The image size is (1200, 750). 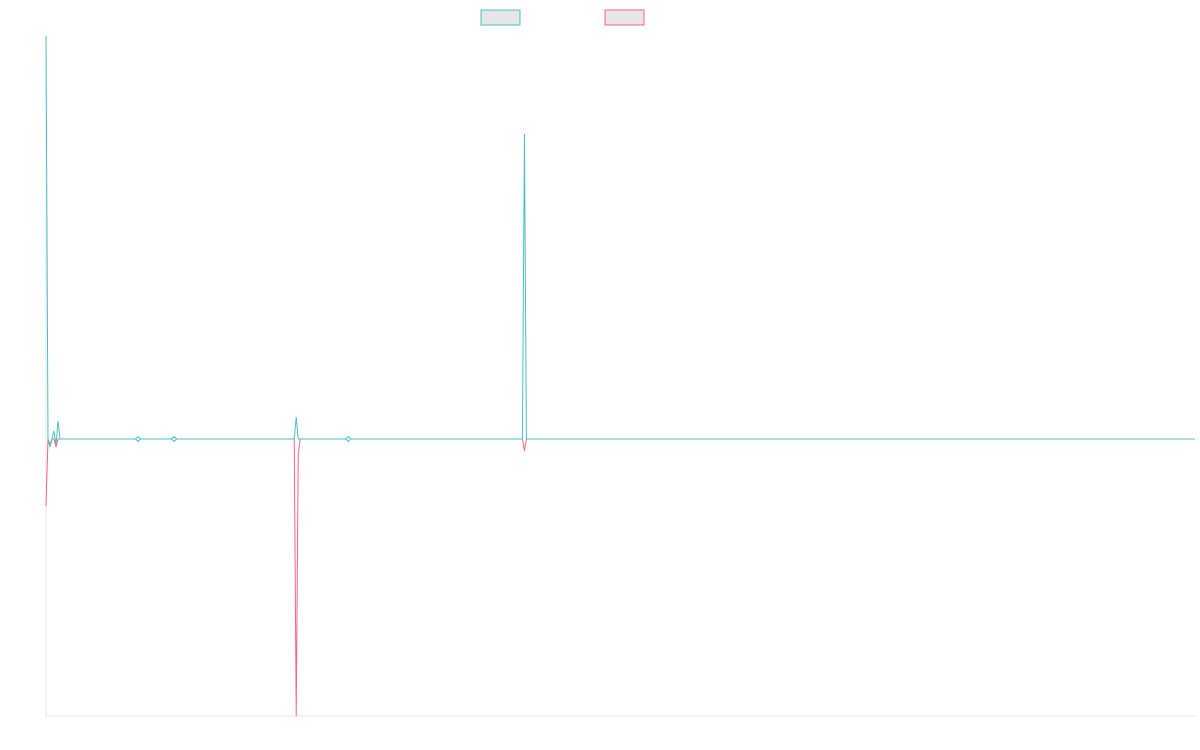 What do you see at coordinates (562, 17) in the screenshot?
I see `legend` at bounding box center [562, 17].